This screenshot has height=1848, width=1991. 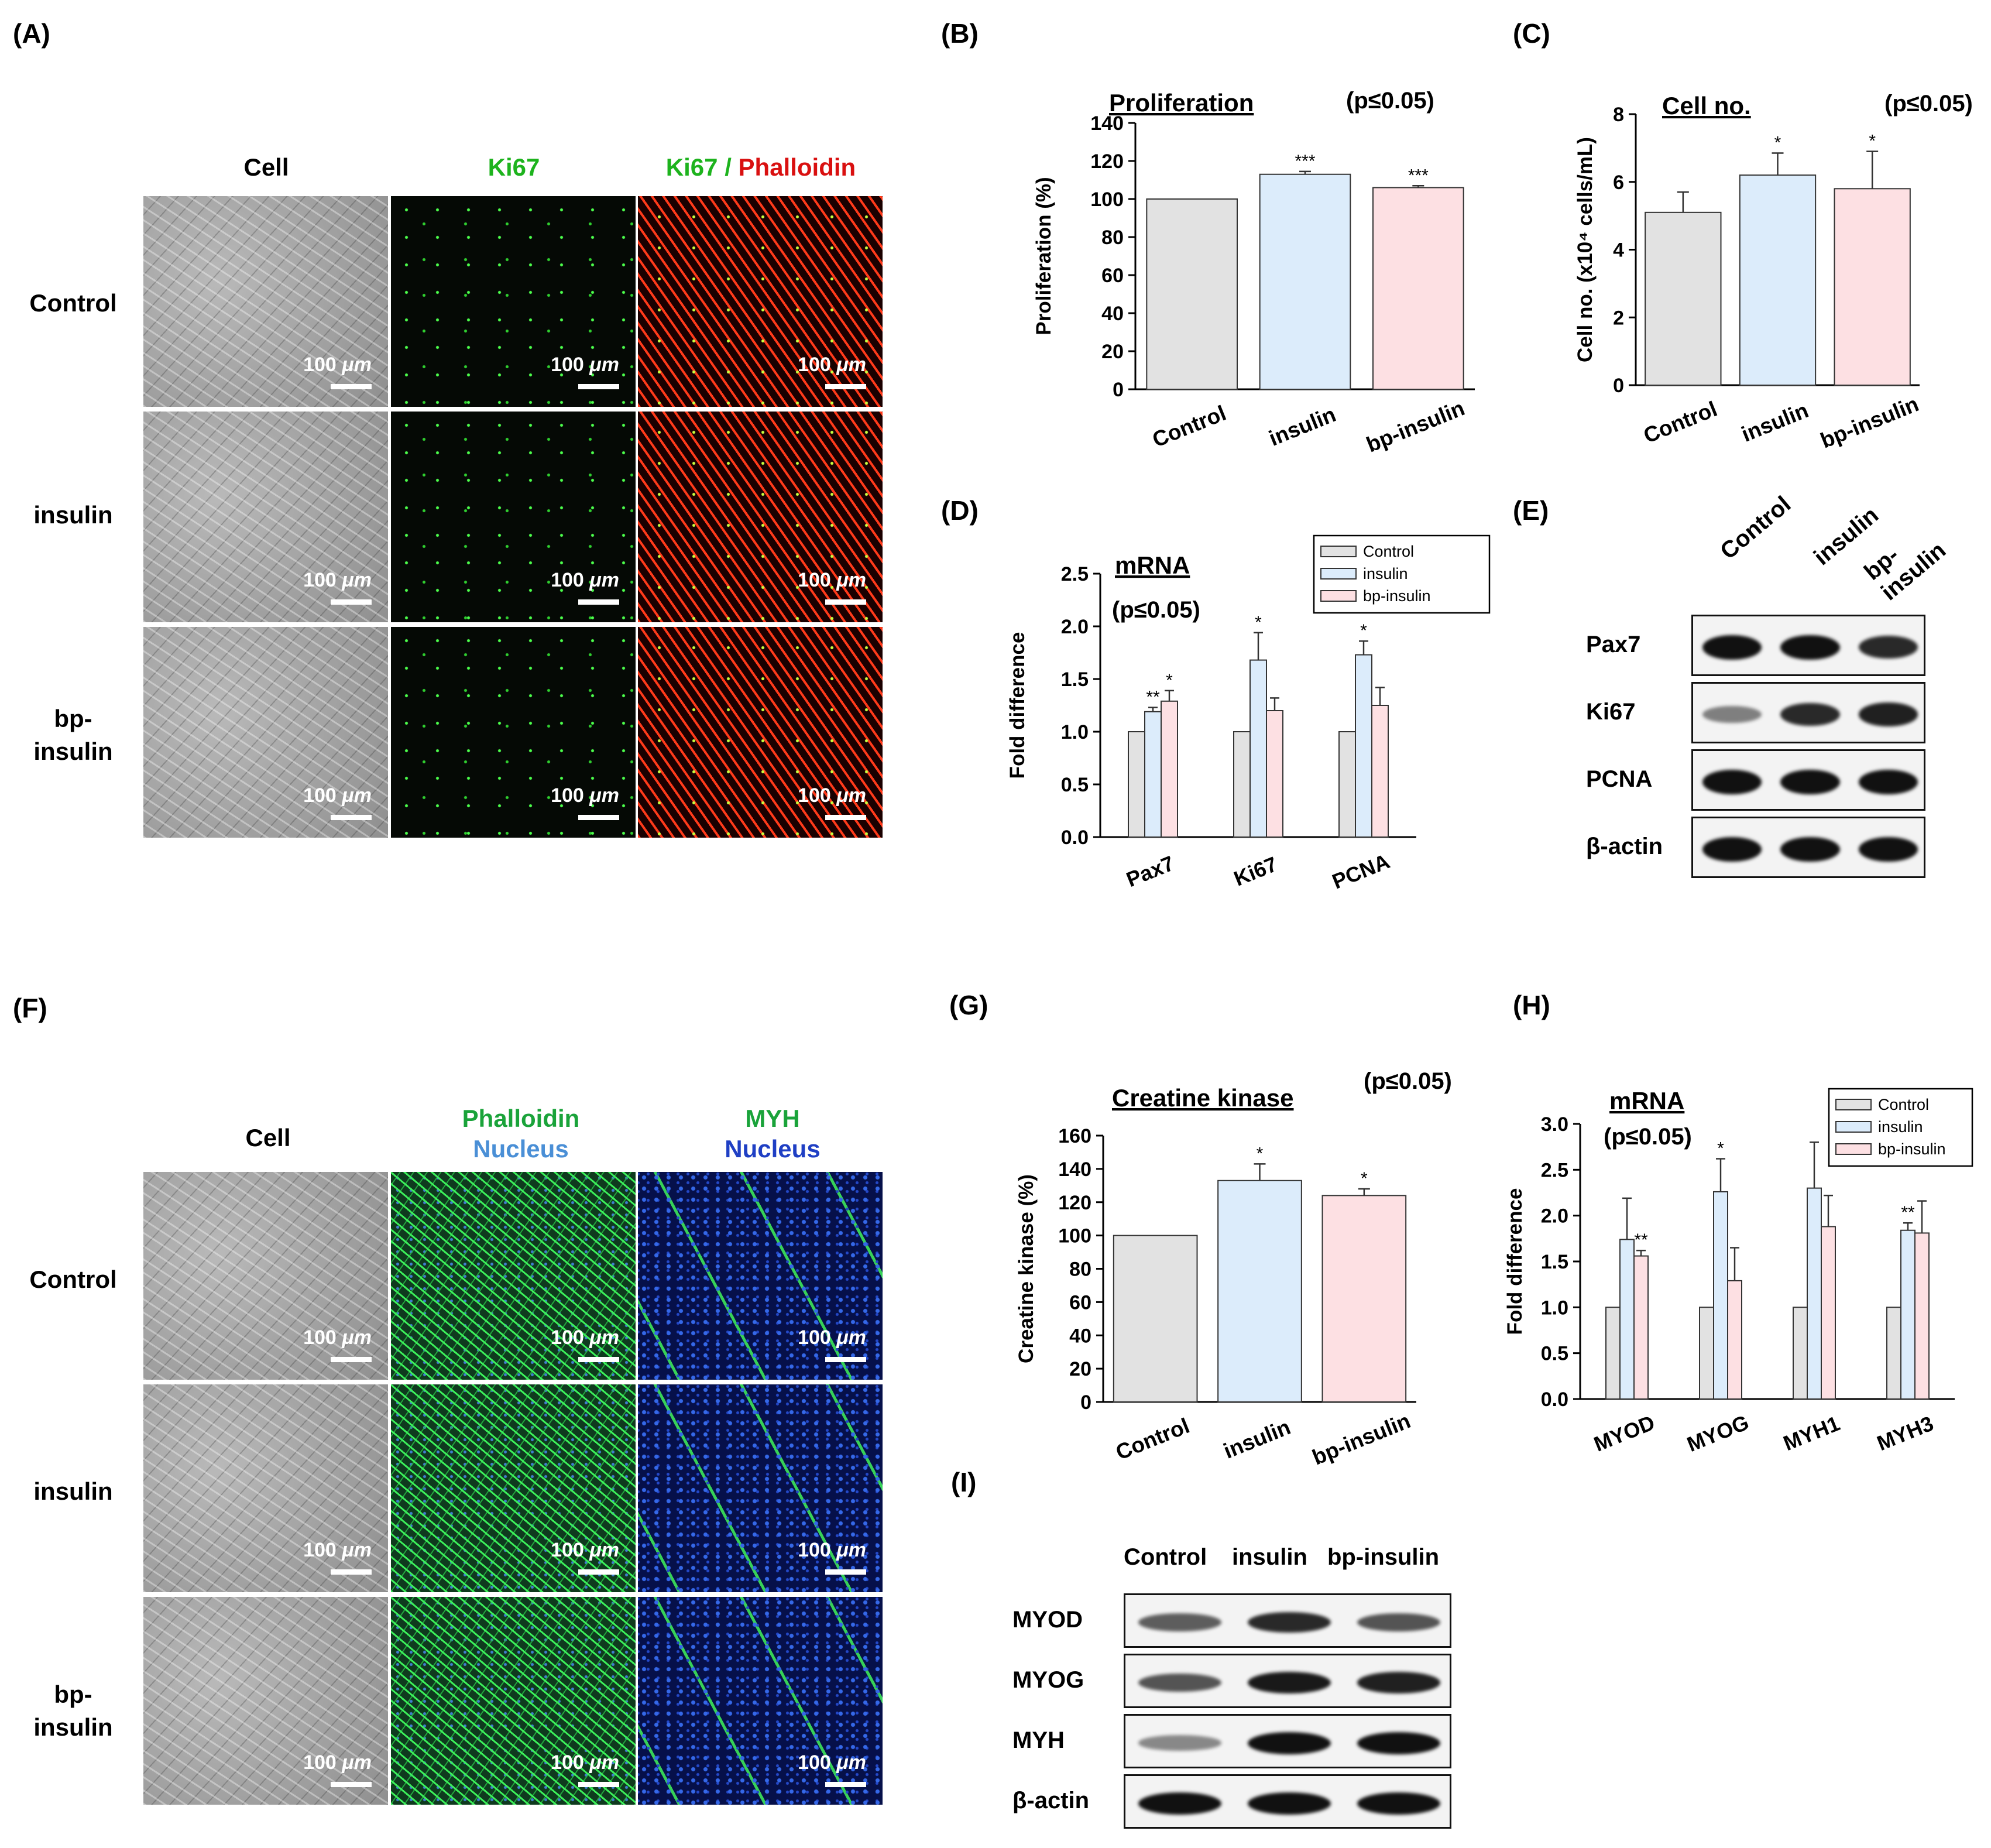 I want to click on x-category-label: bp-insulin, so click(x=1415, y=426).